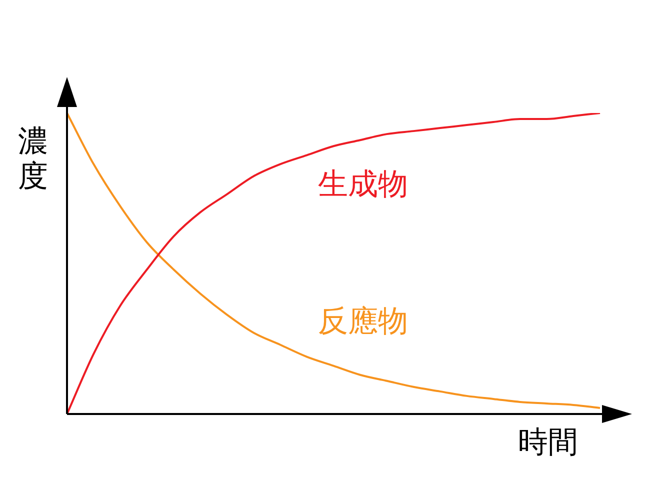 The image size is (667, 500). Describe the element at coordinates (363, 322) in the screenshot. I see `series-label: 反應物` at that location.